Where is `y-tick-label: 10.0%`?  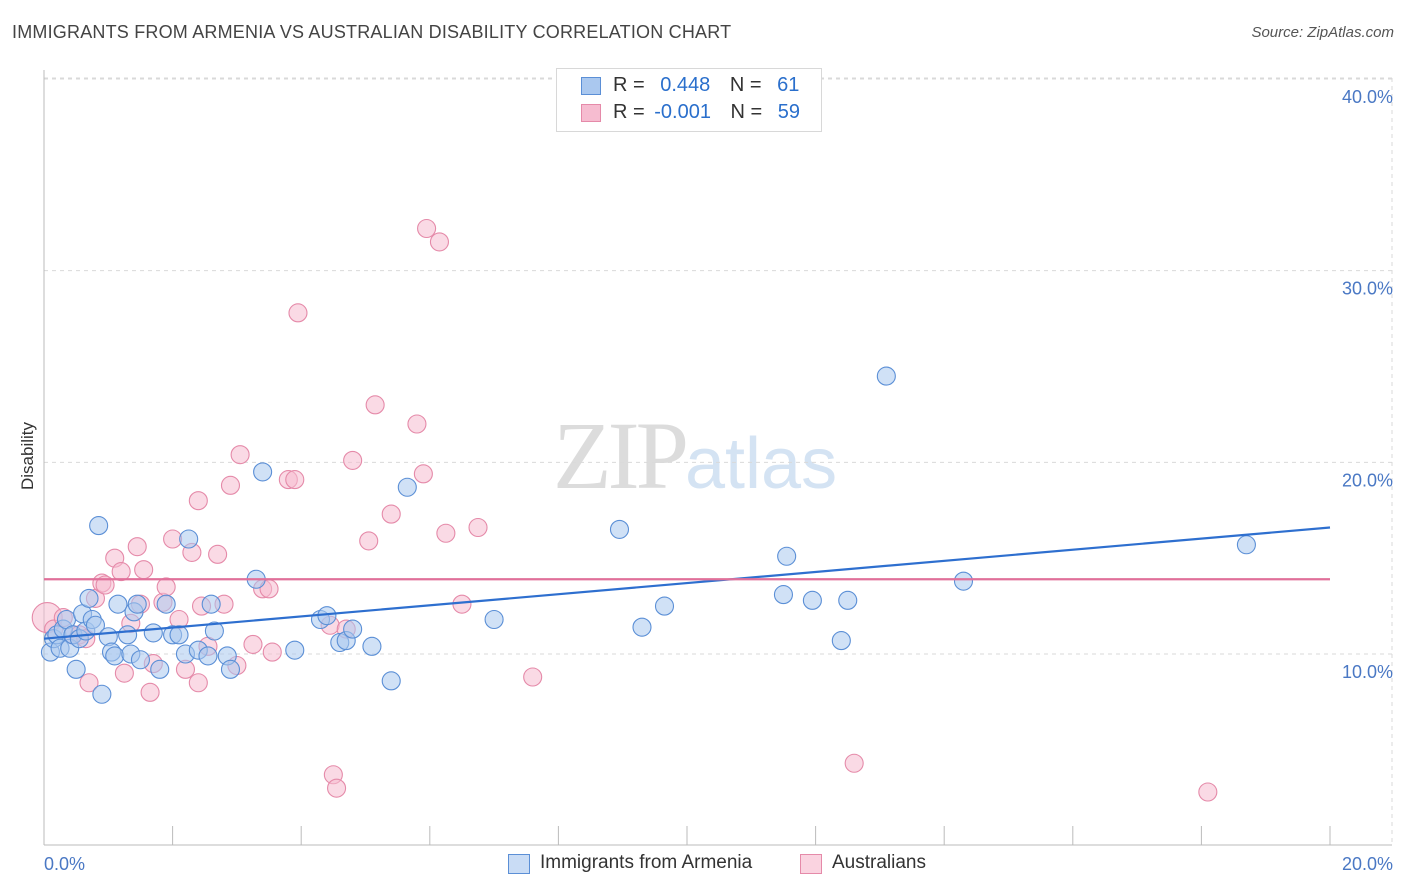
y-tick-label: 10.0% is located at coordinates (1367, 672).